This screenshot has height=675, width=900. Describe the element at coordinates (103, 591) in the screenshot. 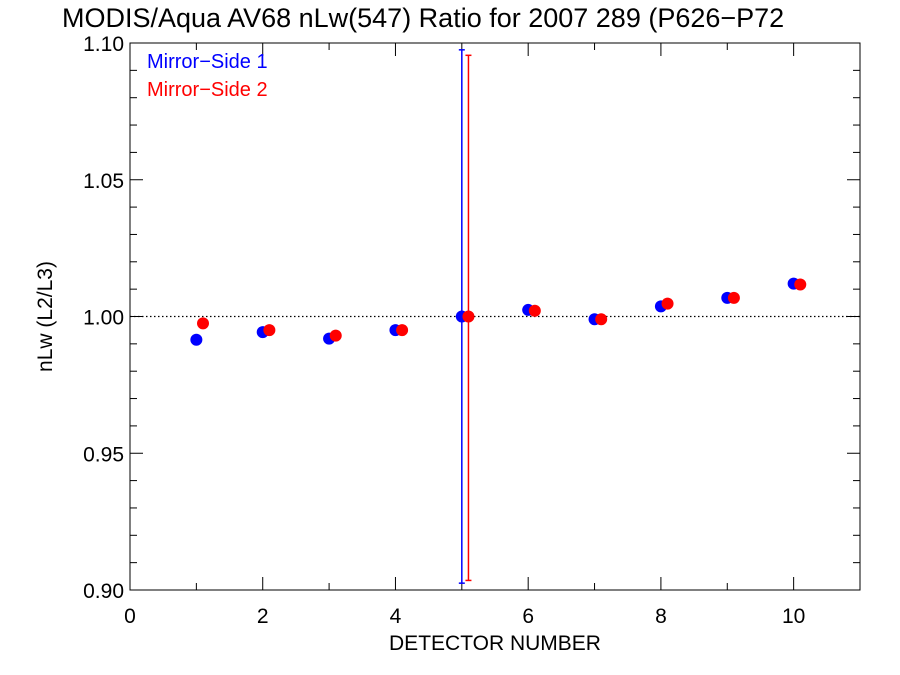

I see `y-tick-label: 0.90` at that location.